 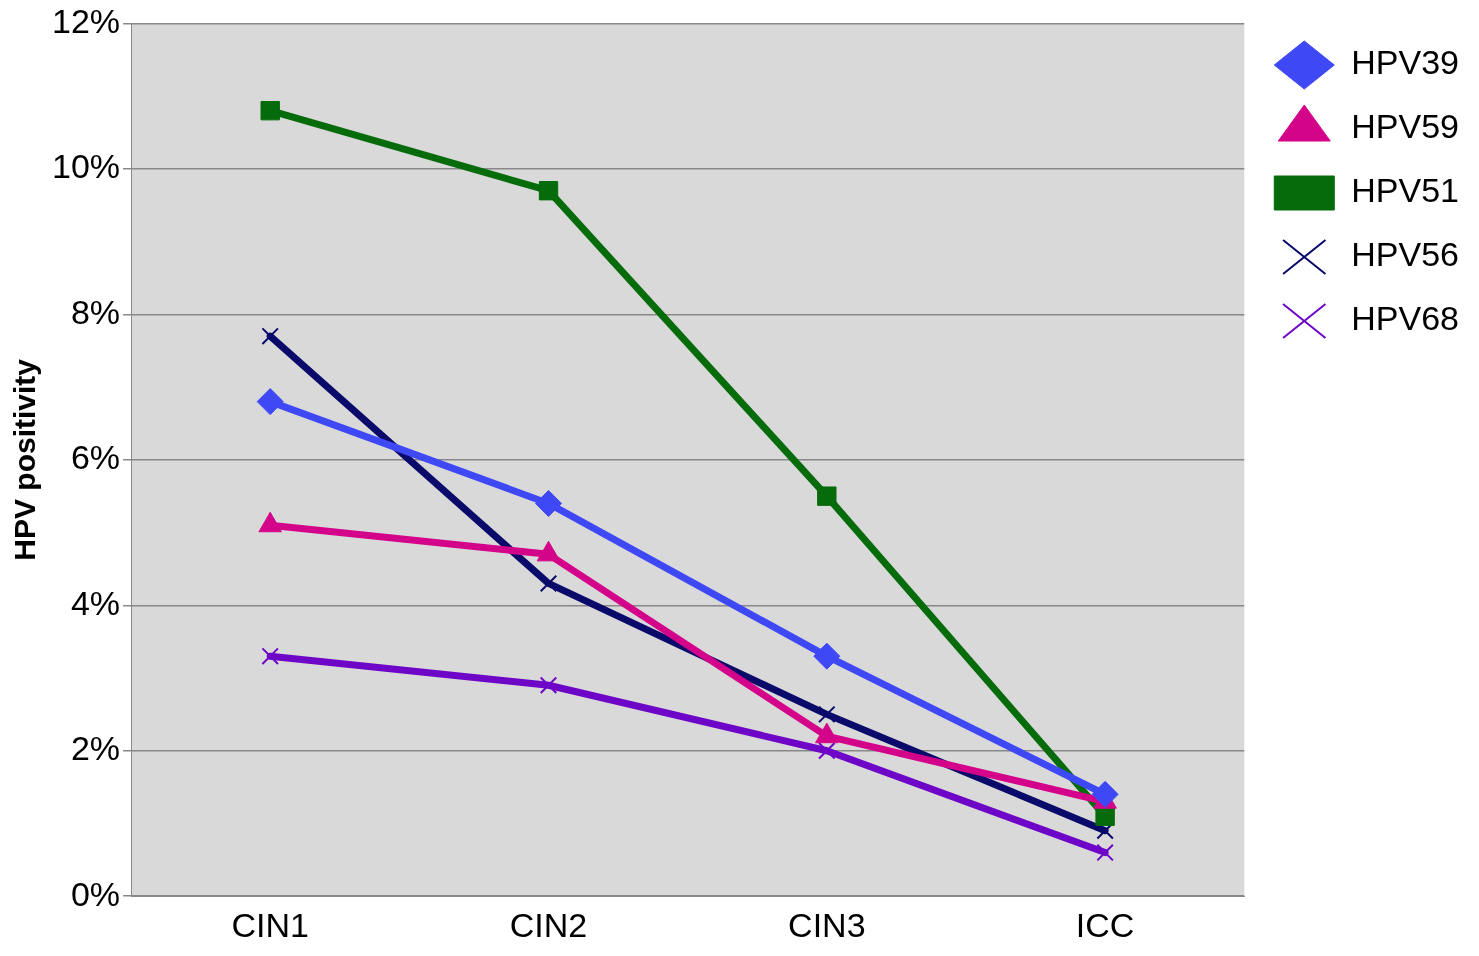 What do you see at coordinates (1405, 126) in the screenshot?
I see `legend-label: HPV59` at bounding box center [1405, 126].